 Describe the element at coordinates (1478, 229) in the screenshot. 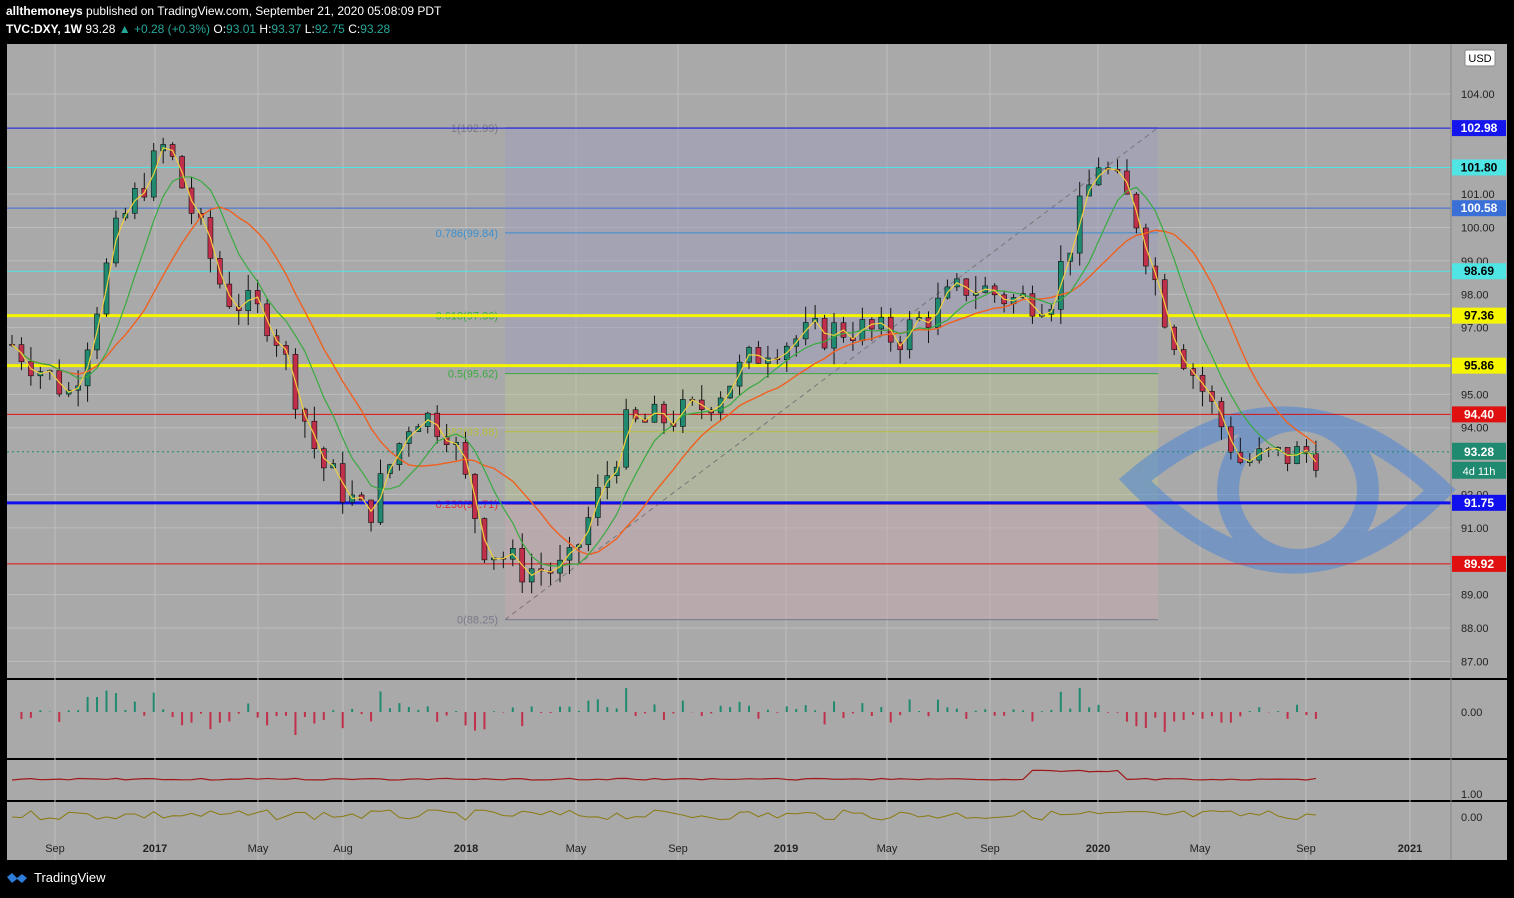

I see `y-tick-label: 100.00` at that location.